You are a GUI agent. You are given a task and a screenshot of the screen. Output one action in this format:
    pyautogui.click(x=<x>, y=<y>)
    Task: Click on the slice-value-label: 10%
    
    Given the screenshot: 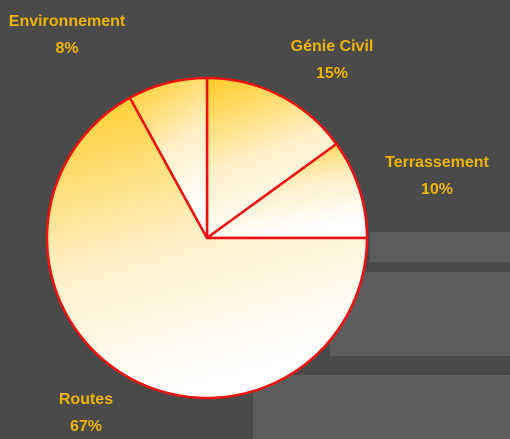 What is the action you would take?
    pyautogui.click(x=437, y=189)
    